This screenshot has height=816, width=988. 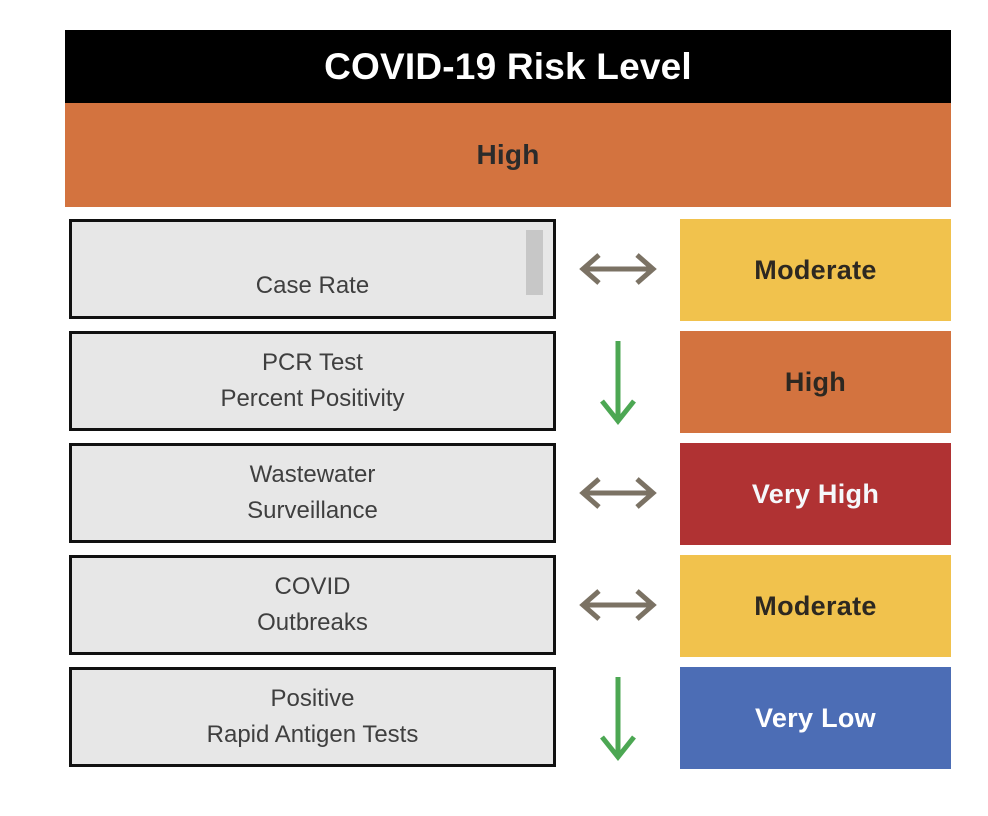 I want to click on metric-box: Positive Rapid Antigen Tests, so click(x=312, y=717).